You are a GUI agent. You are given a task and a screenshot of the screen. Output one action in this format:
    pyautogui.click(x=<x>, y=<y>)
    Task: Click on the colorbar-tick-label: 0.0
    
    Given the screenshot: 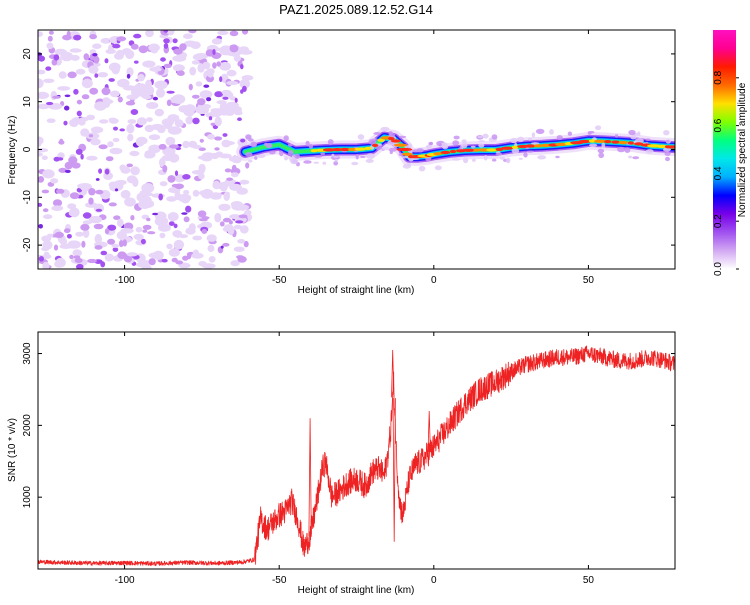 What is the action you would take?
    pyautogui.click(x=718, y=269)
    